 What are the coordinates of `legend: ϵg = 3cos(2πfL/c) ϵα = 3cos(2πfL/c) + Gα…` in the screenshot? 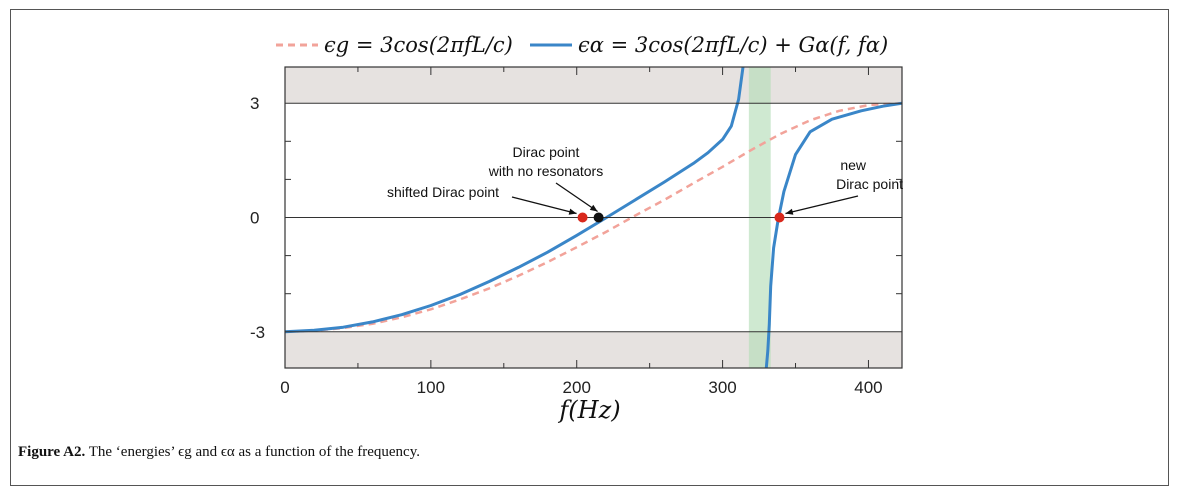 It's located at (582, 45).